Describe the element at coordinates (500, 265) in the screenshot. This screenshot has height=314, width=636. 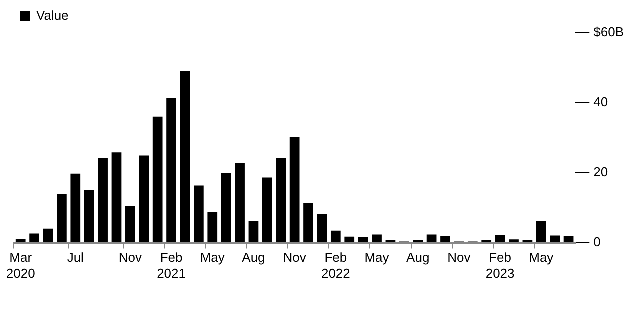
I see `x-tick-label: Feb 2023` at that location.